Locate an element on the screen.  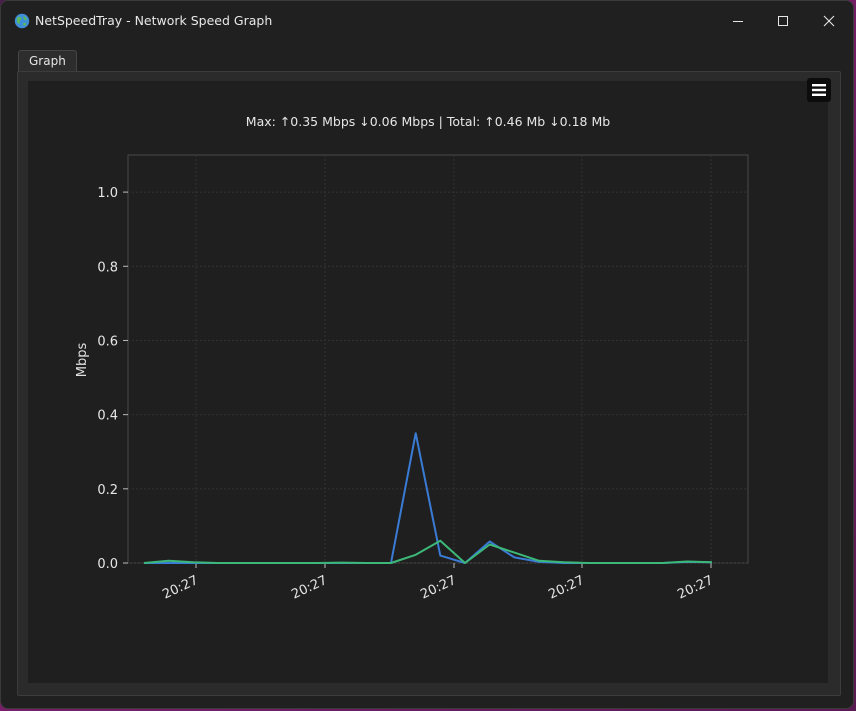
y-tick-label: 0.2 is located at coordinates (107, 490).